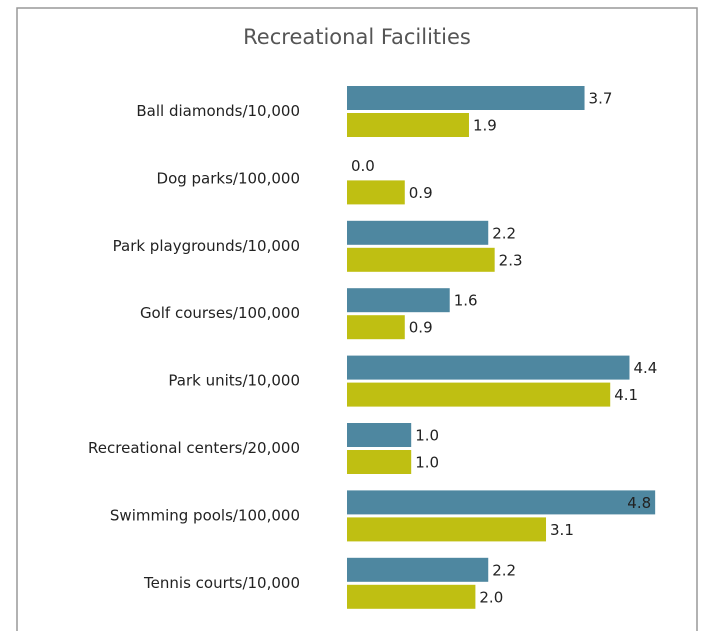 The width and height of the screenshot is (707, 631). Describe the element at coordinates (639, 503) in the screenshot. I see `value-label: 4.8` at that location.